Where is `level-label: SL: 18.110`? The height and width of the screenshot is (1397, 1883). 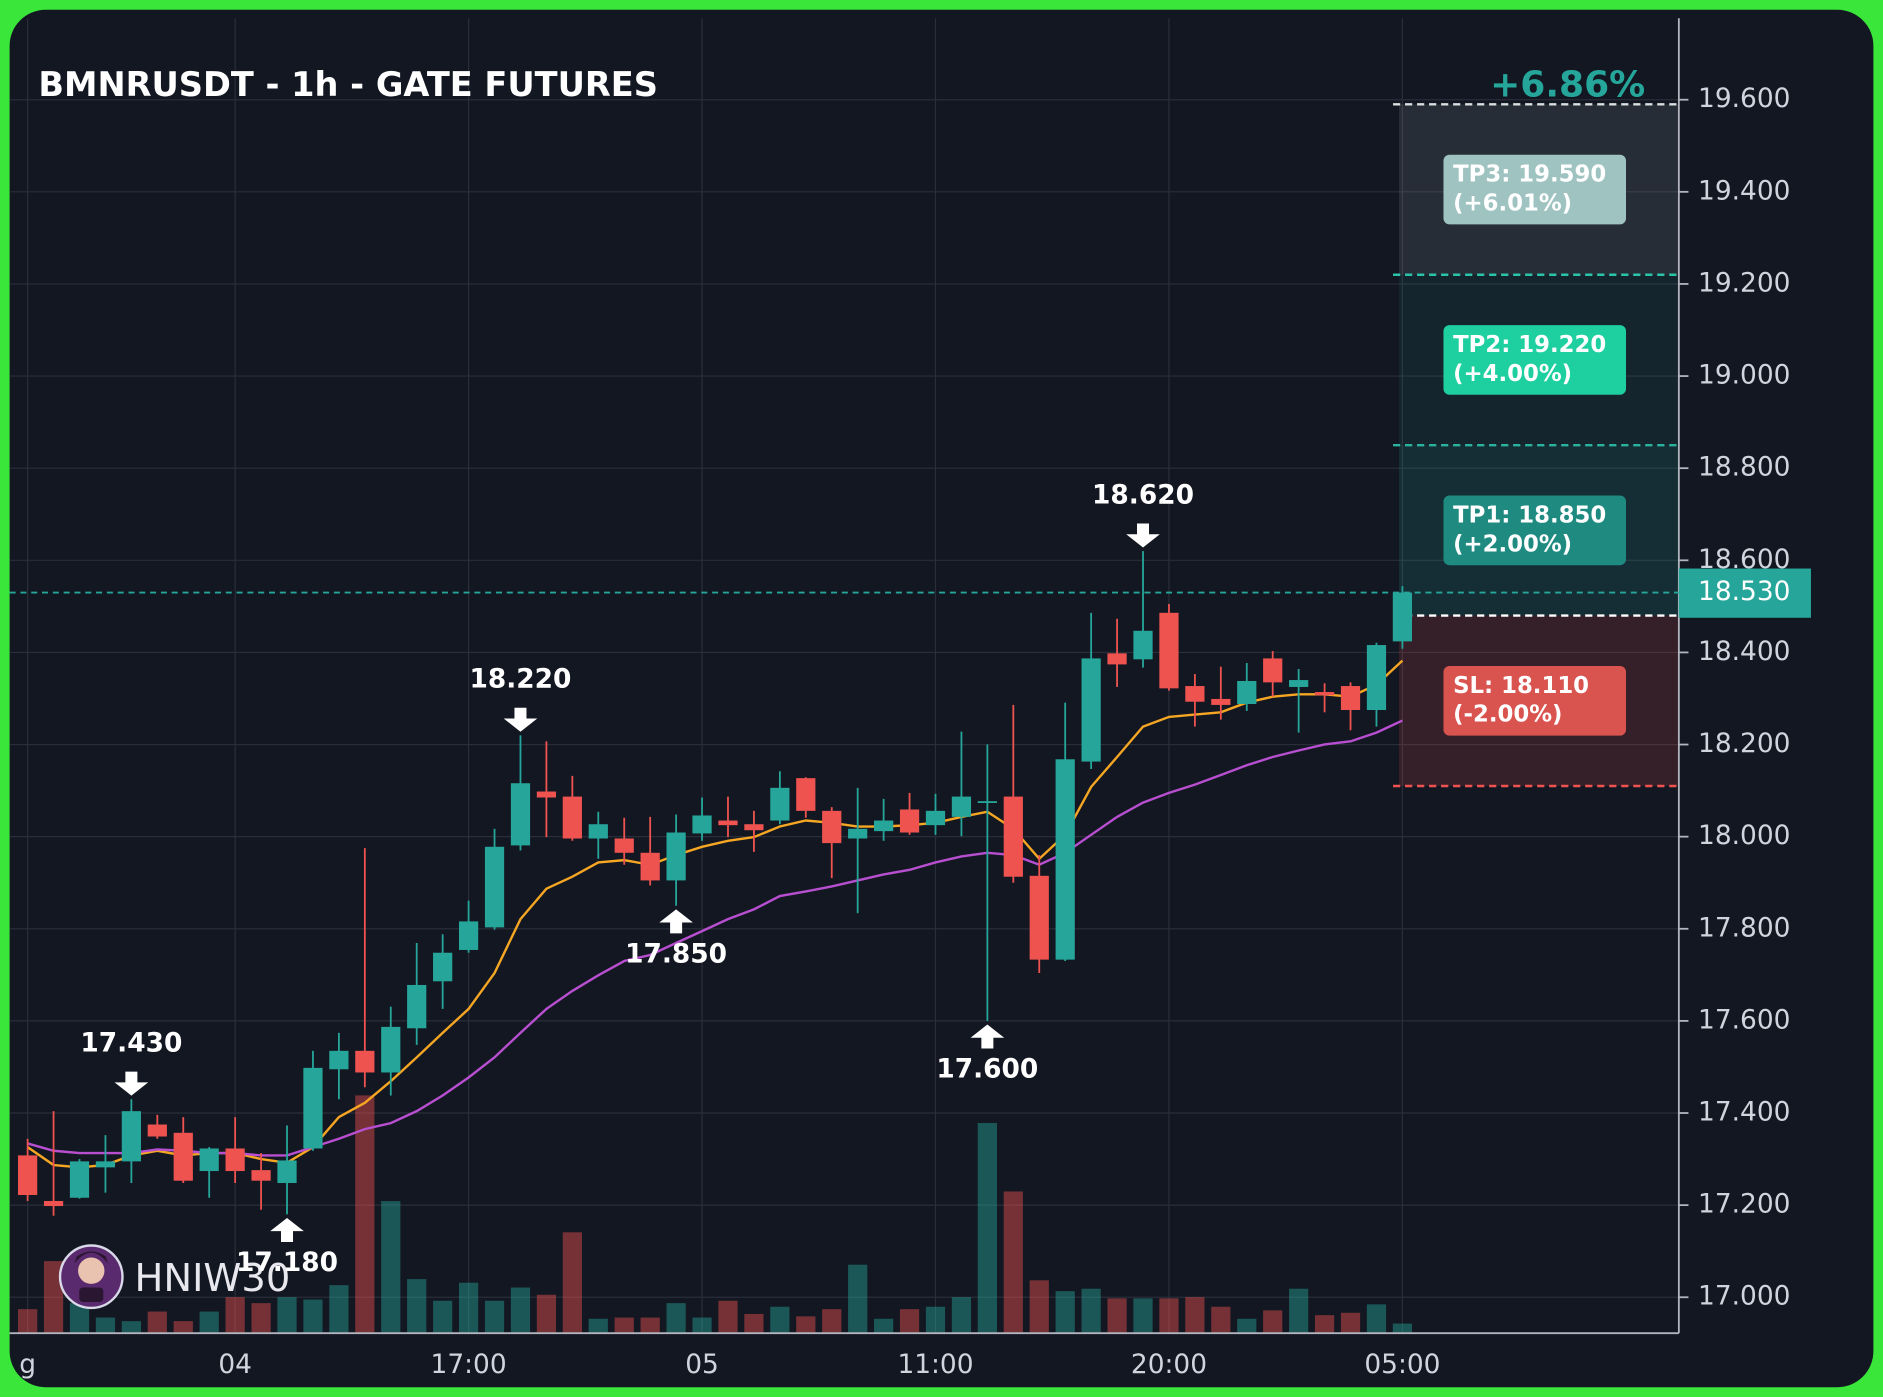
level-label: SL: 18.110 is located at coordinates (1521, 686).